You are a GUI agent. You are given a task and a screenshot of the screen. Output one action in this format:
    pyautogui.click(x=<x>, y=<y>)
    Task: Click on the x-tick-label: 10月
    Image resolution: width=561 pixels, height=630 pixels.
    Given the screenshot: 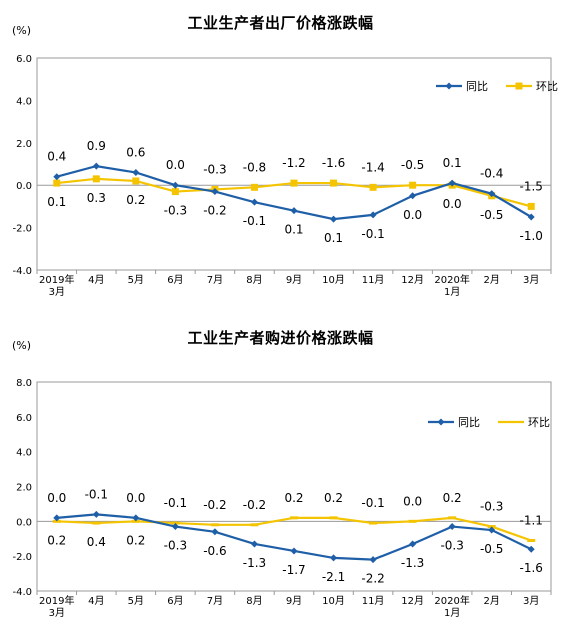 What is the action you would take?
    pyautogui.click(x=333, y=280)
    